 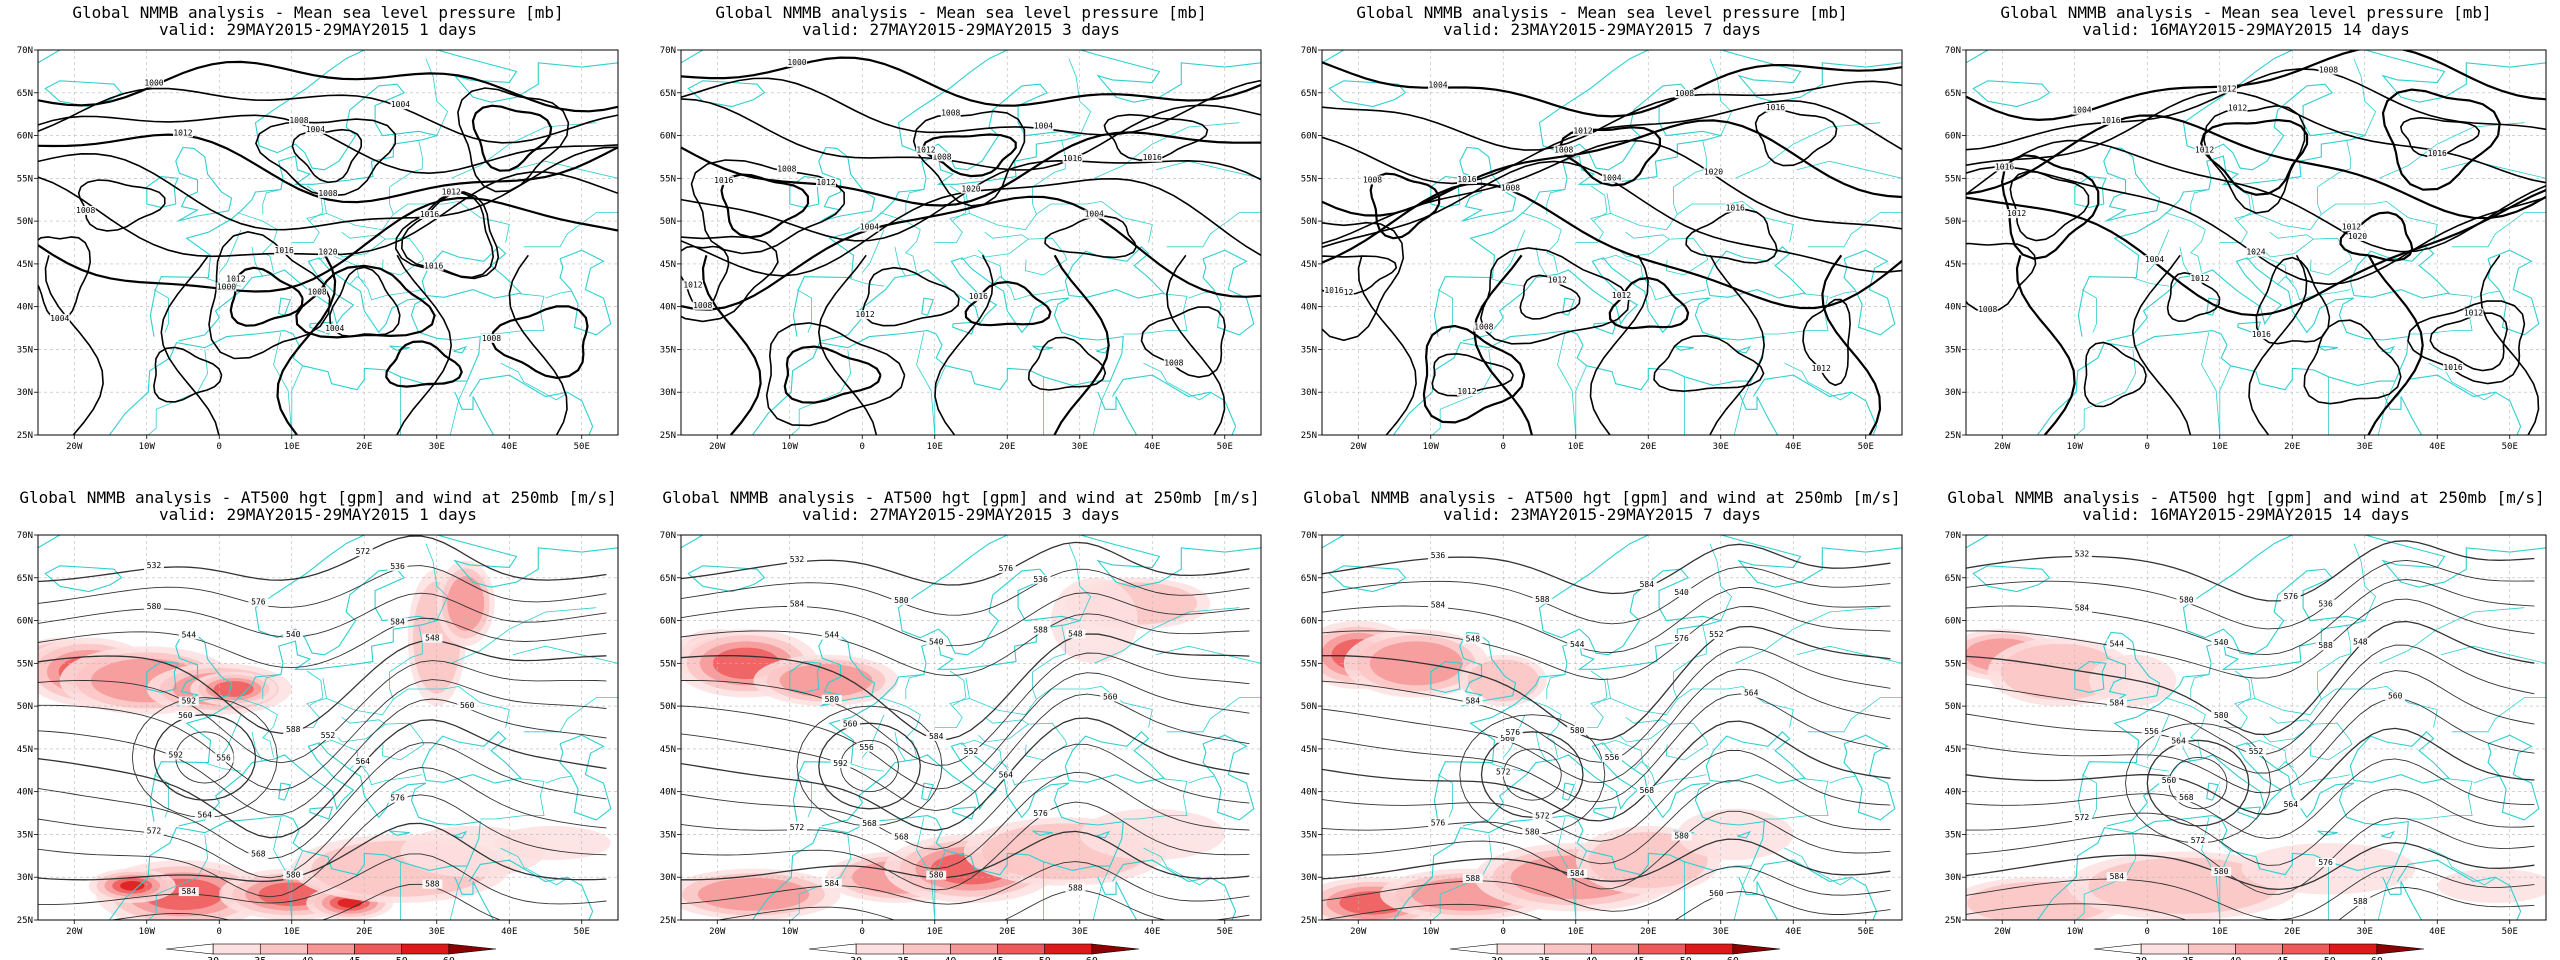 I want to click on contour-label: 544, so click(x=2117, y=644).